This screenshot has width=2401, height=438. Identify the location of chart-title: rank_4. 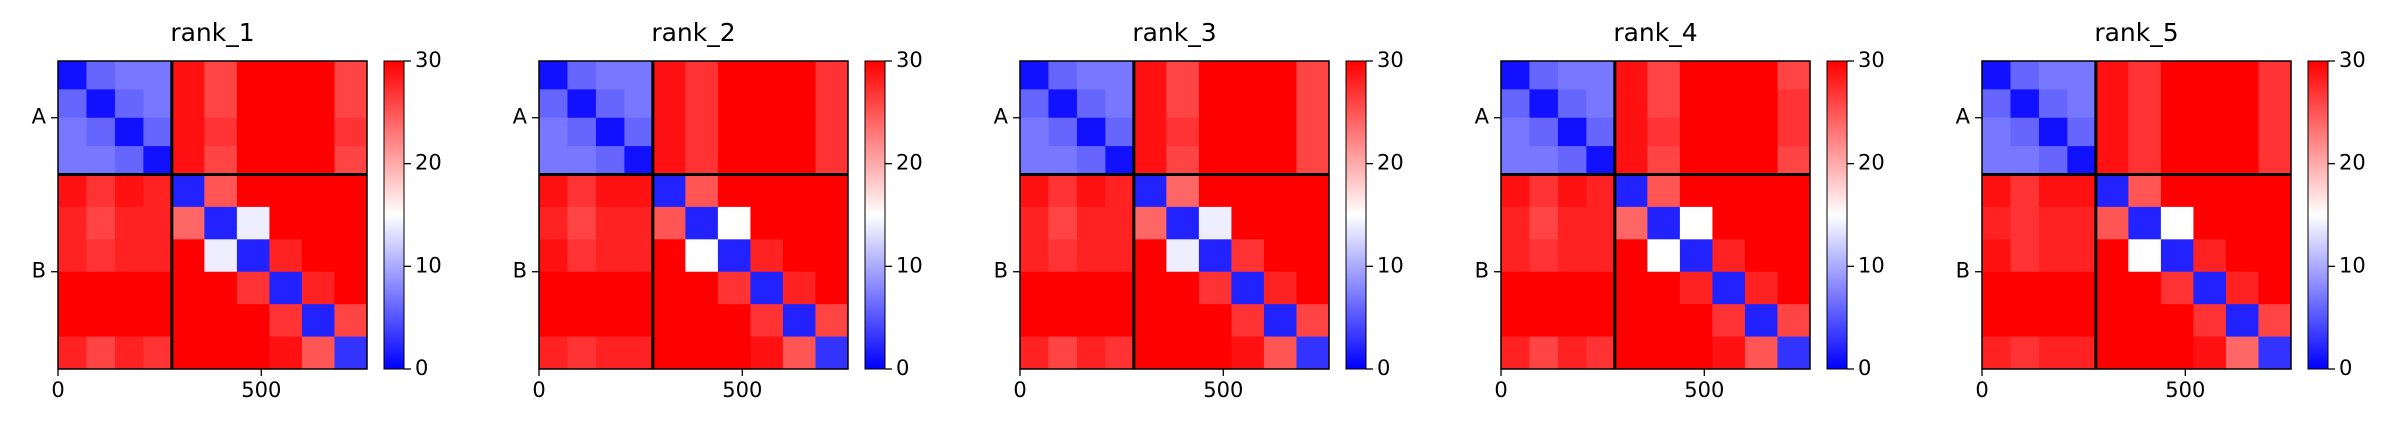
(1655, 32).